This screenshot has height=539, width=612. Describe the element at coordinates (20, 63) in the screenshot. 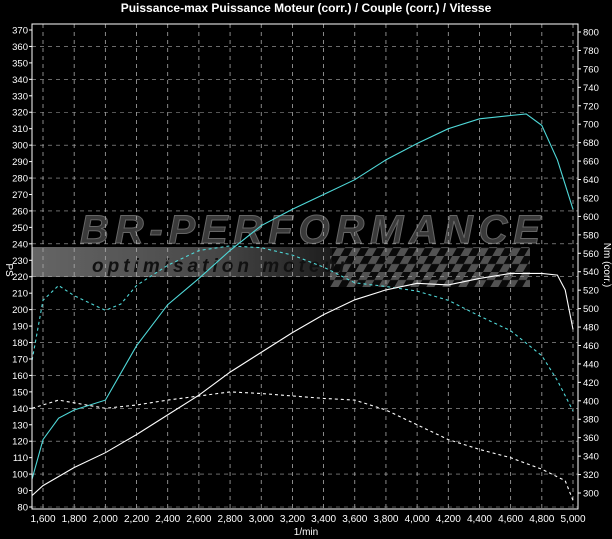

I see `y-tick-label: 350` at that location.